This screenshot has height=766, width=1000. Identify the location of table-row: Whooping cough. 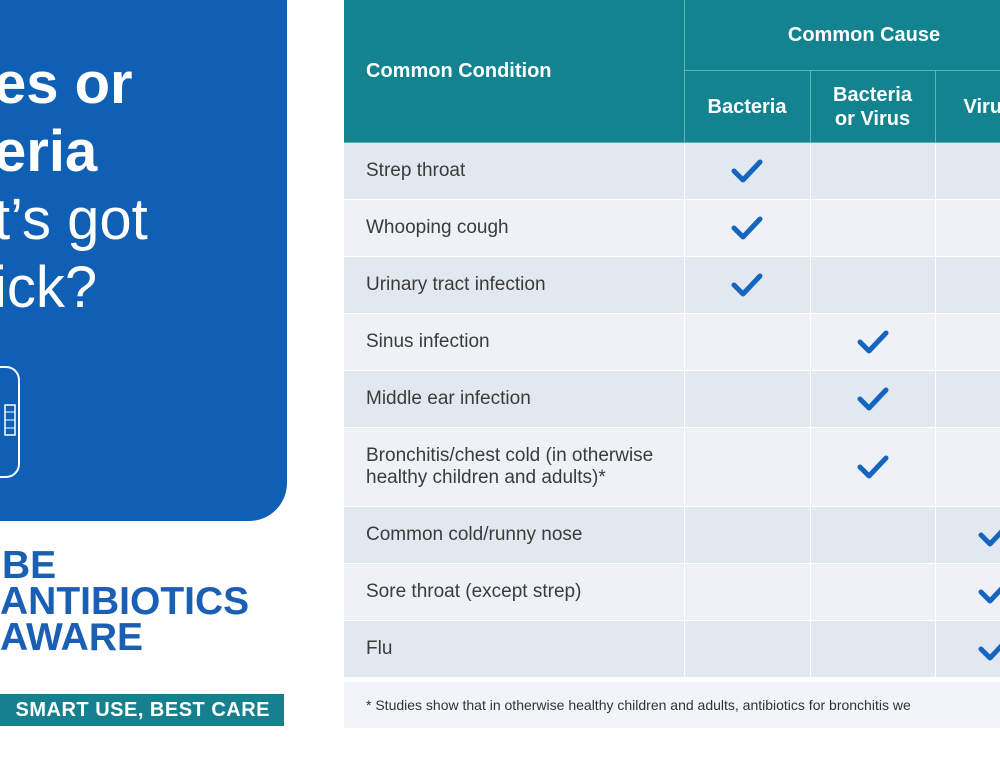
(672, 228).